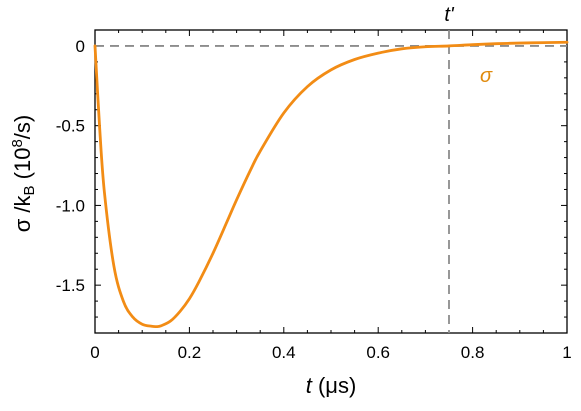  What do you see at coordinates (473, 352) in the screenshot?
I see `x-tick-label: 0.8` at bounding box center [473, 352].